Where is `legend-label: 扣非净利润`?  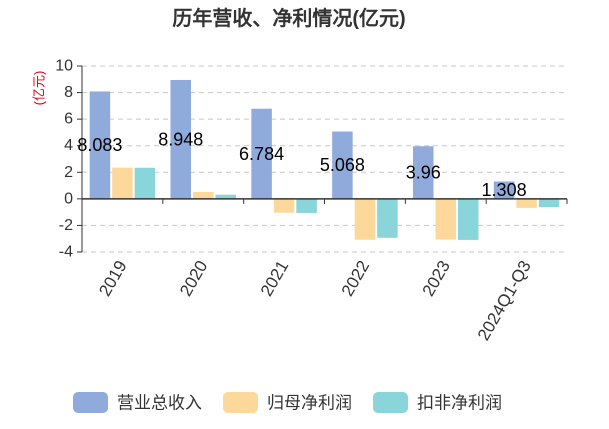
legend-label: 扣非净利润 is located at coordinates (459, 403).